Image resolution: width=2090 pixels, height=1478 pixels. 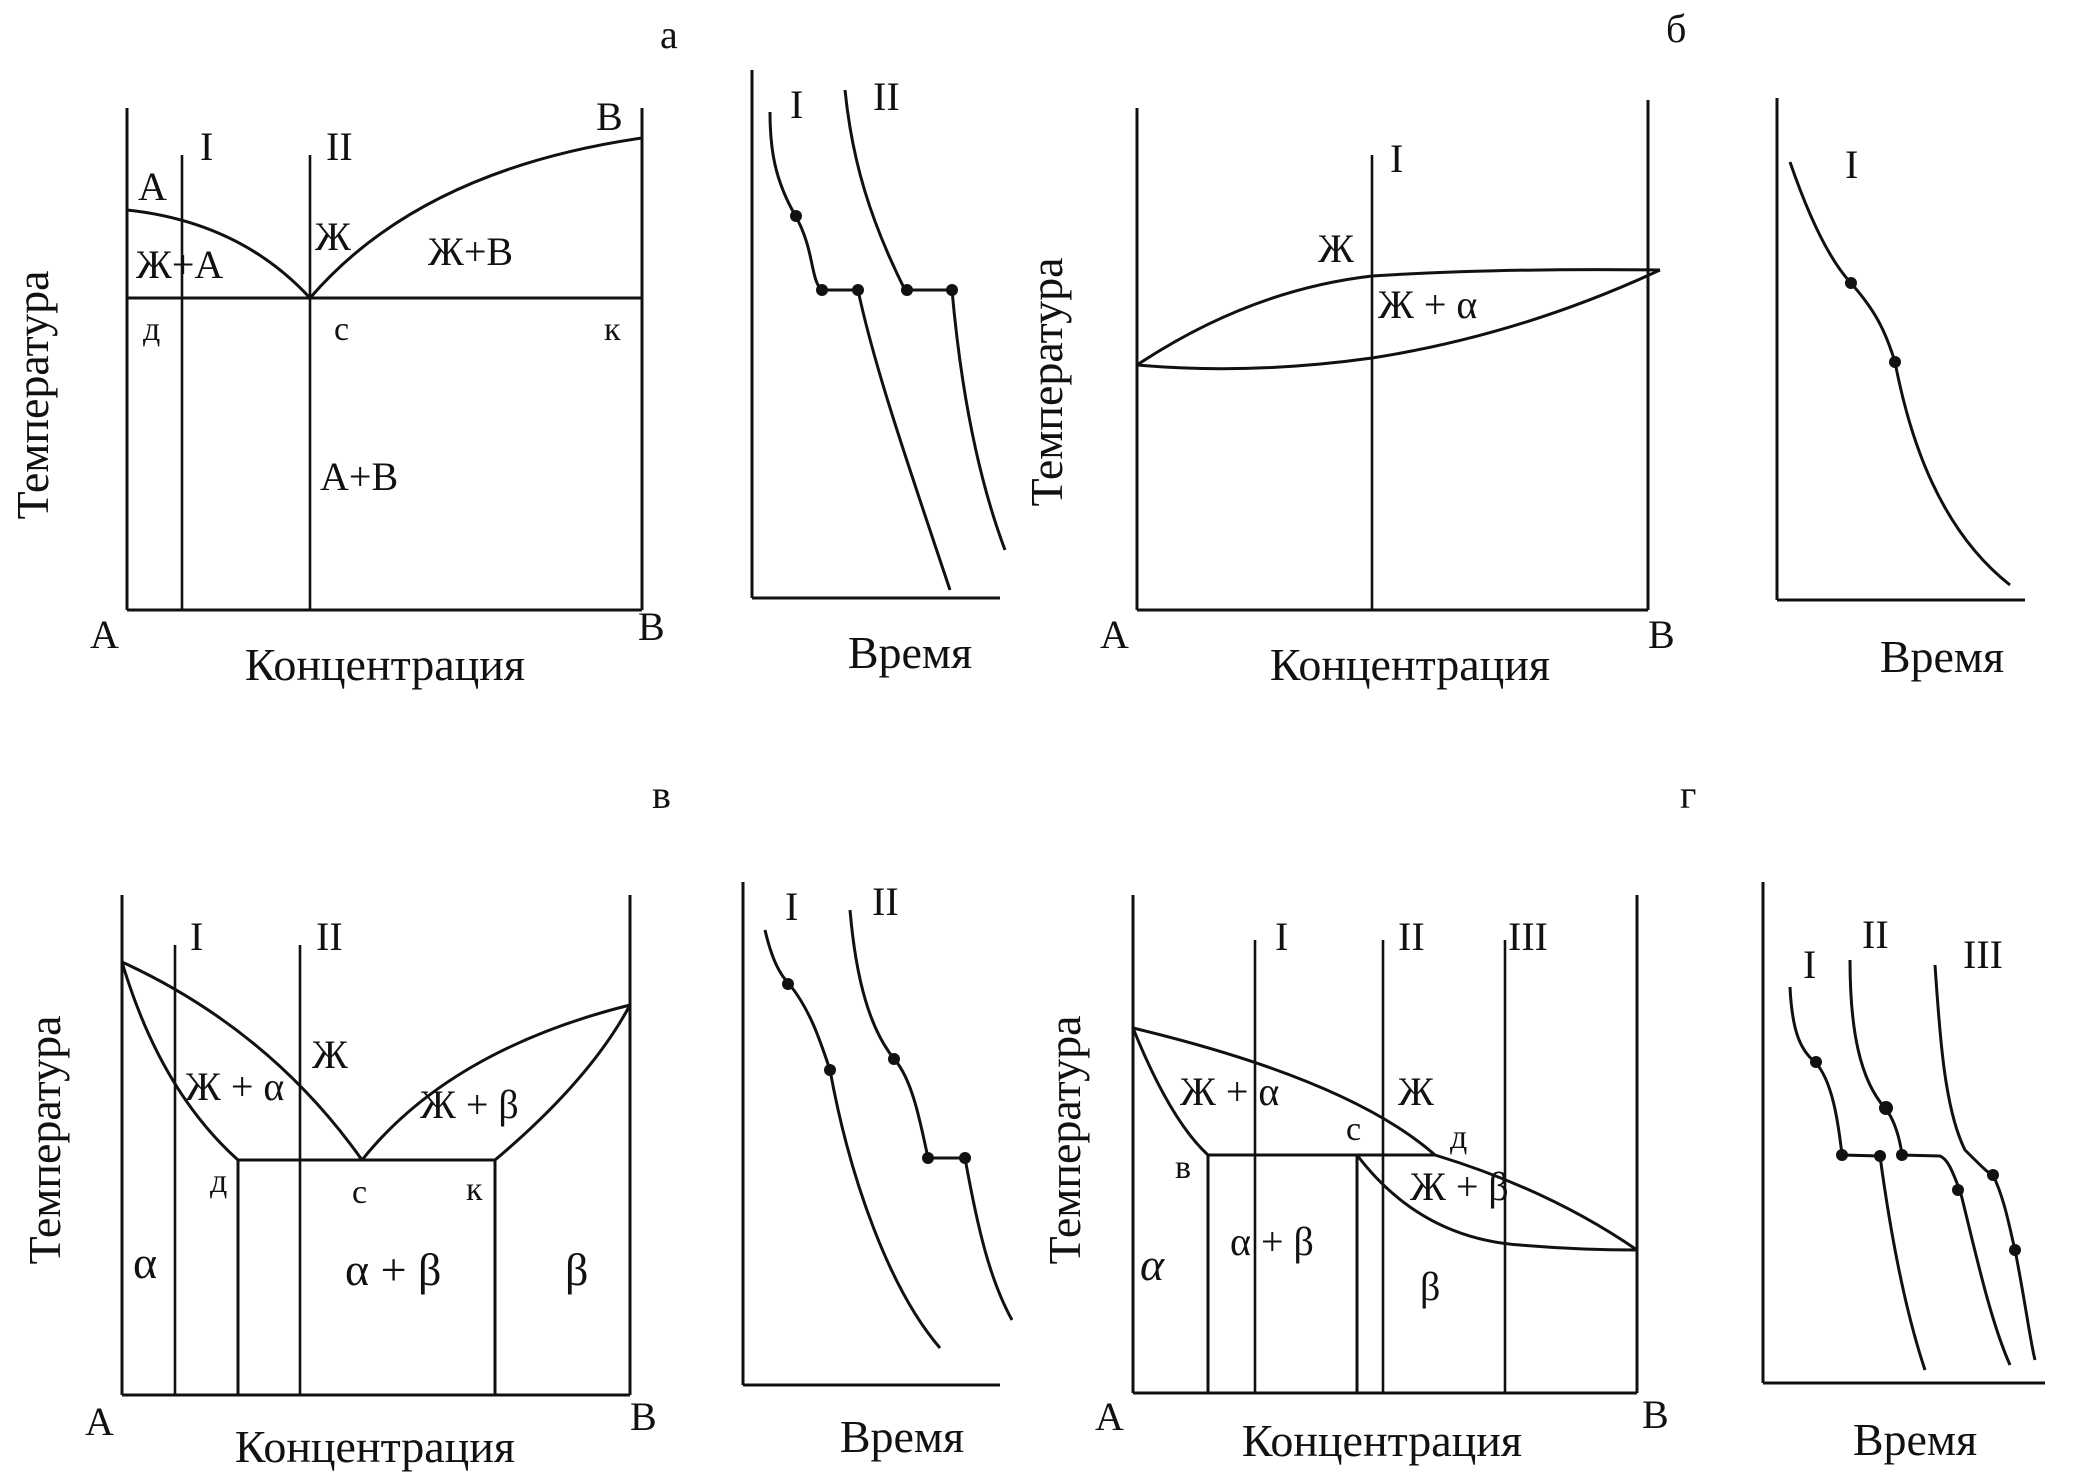 I want to click on solidus-right, so click(x=563, y=1083).